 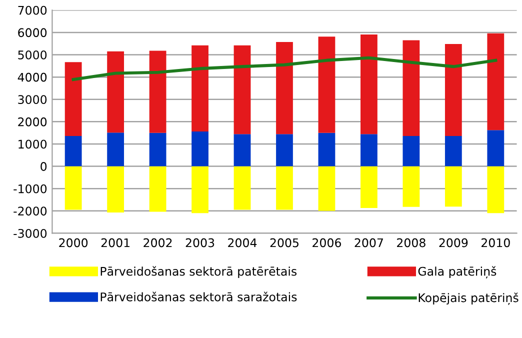 What do you see at coordinates (73, 243) in the screenshot?
I see `x-tick-label: 2000` at bounding box center [73, 243].